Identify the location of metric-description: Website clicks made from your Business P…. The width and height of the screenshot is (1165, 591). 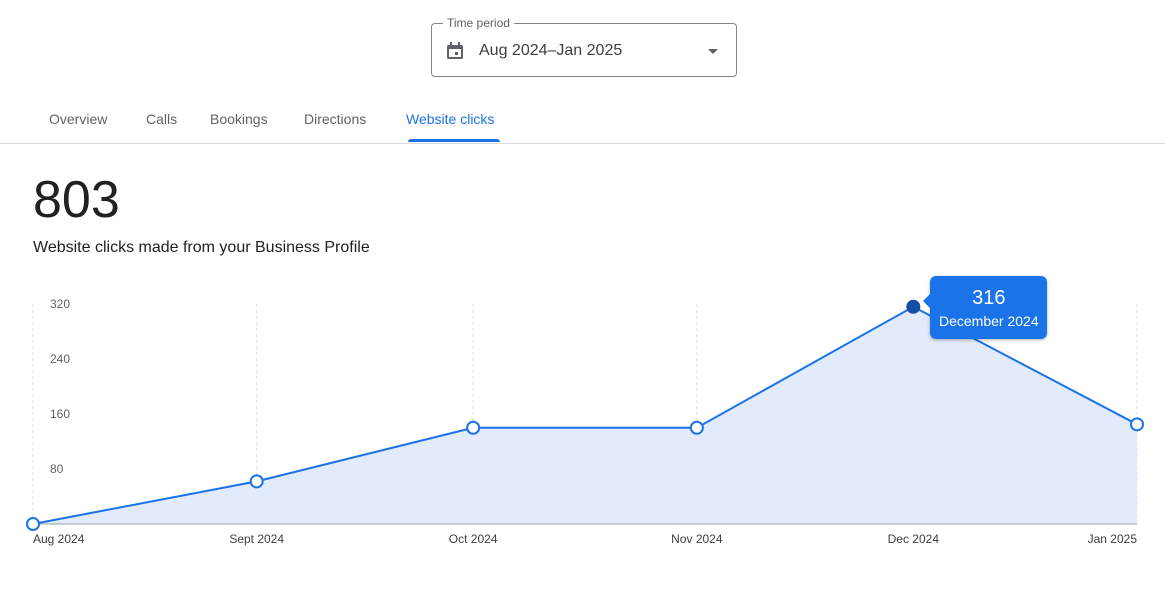
(201, 247).